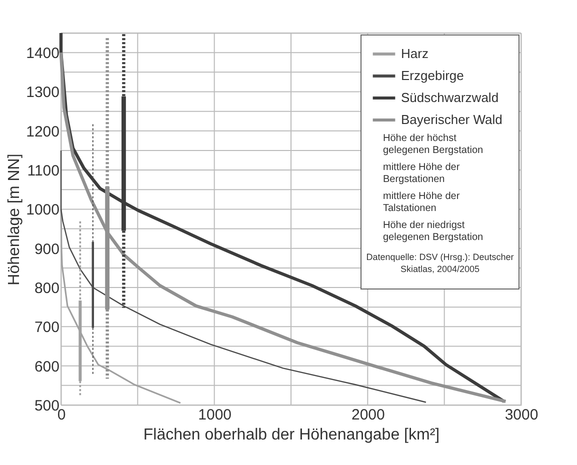 The width and height of the screenshot is (577, 465). What do you see at coordinates (521, 415) in the screenshot?
I see `x-tick-label: 3000` at bounding box center [521, 415].